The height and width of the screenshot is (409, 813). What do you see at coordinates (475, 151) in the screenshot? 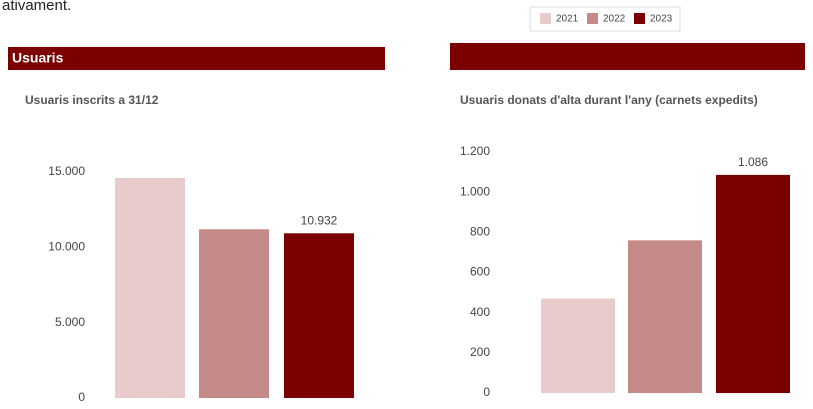
I see `y-tick-label: 1.200` at bounding box center [475, 151].